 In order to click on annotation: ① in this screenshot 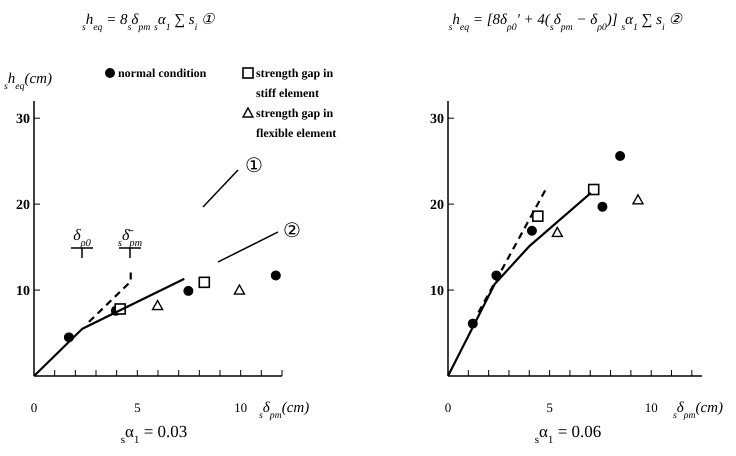, I will do `click(254, 166)`.